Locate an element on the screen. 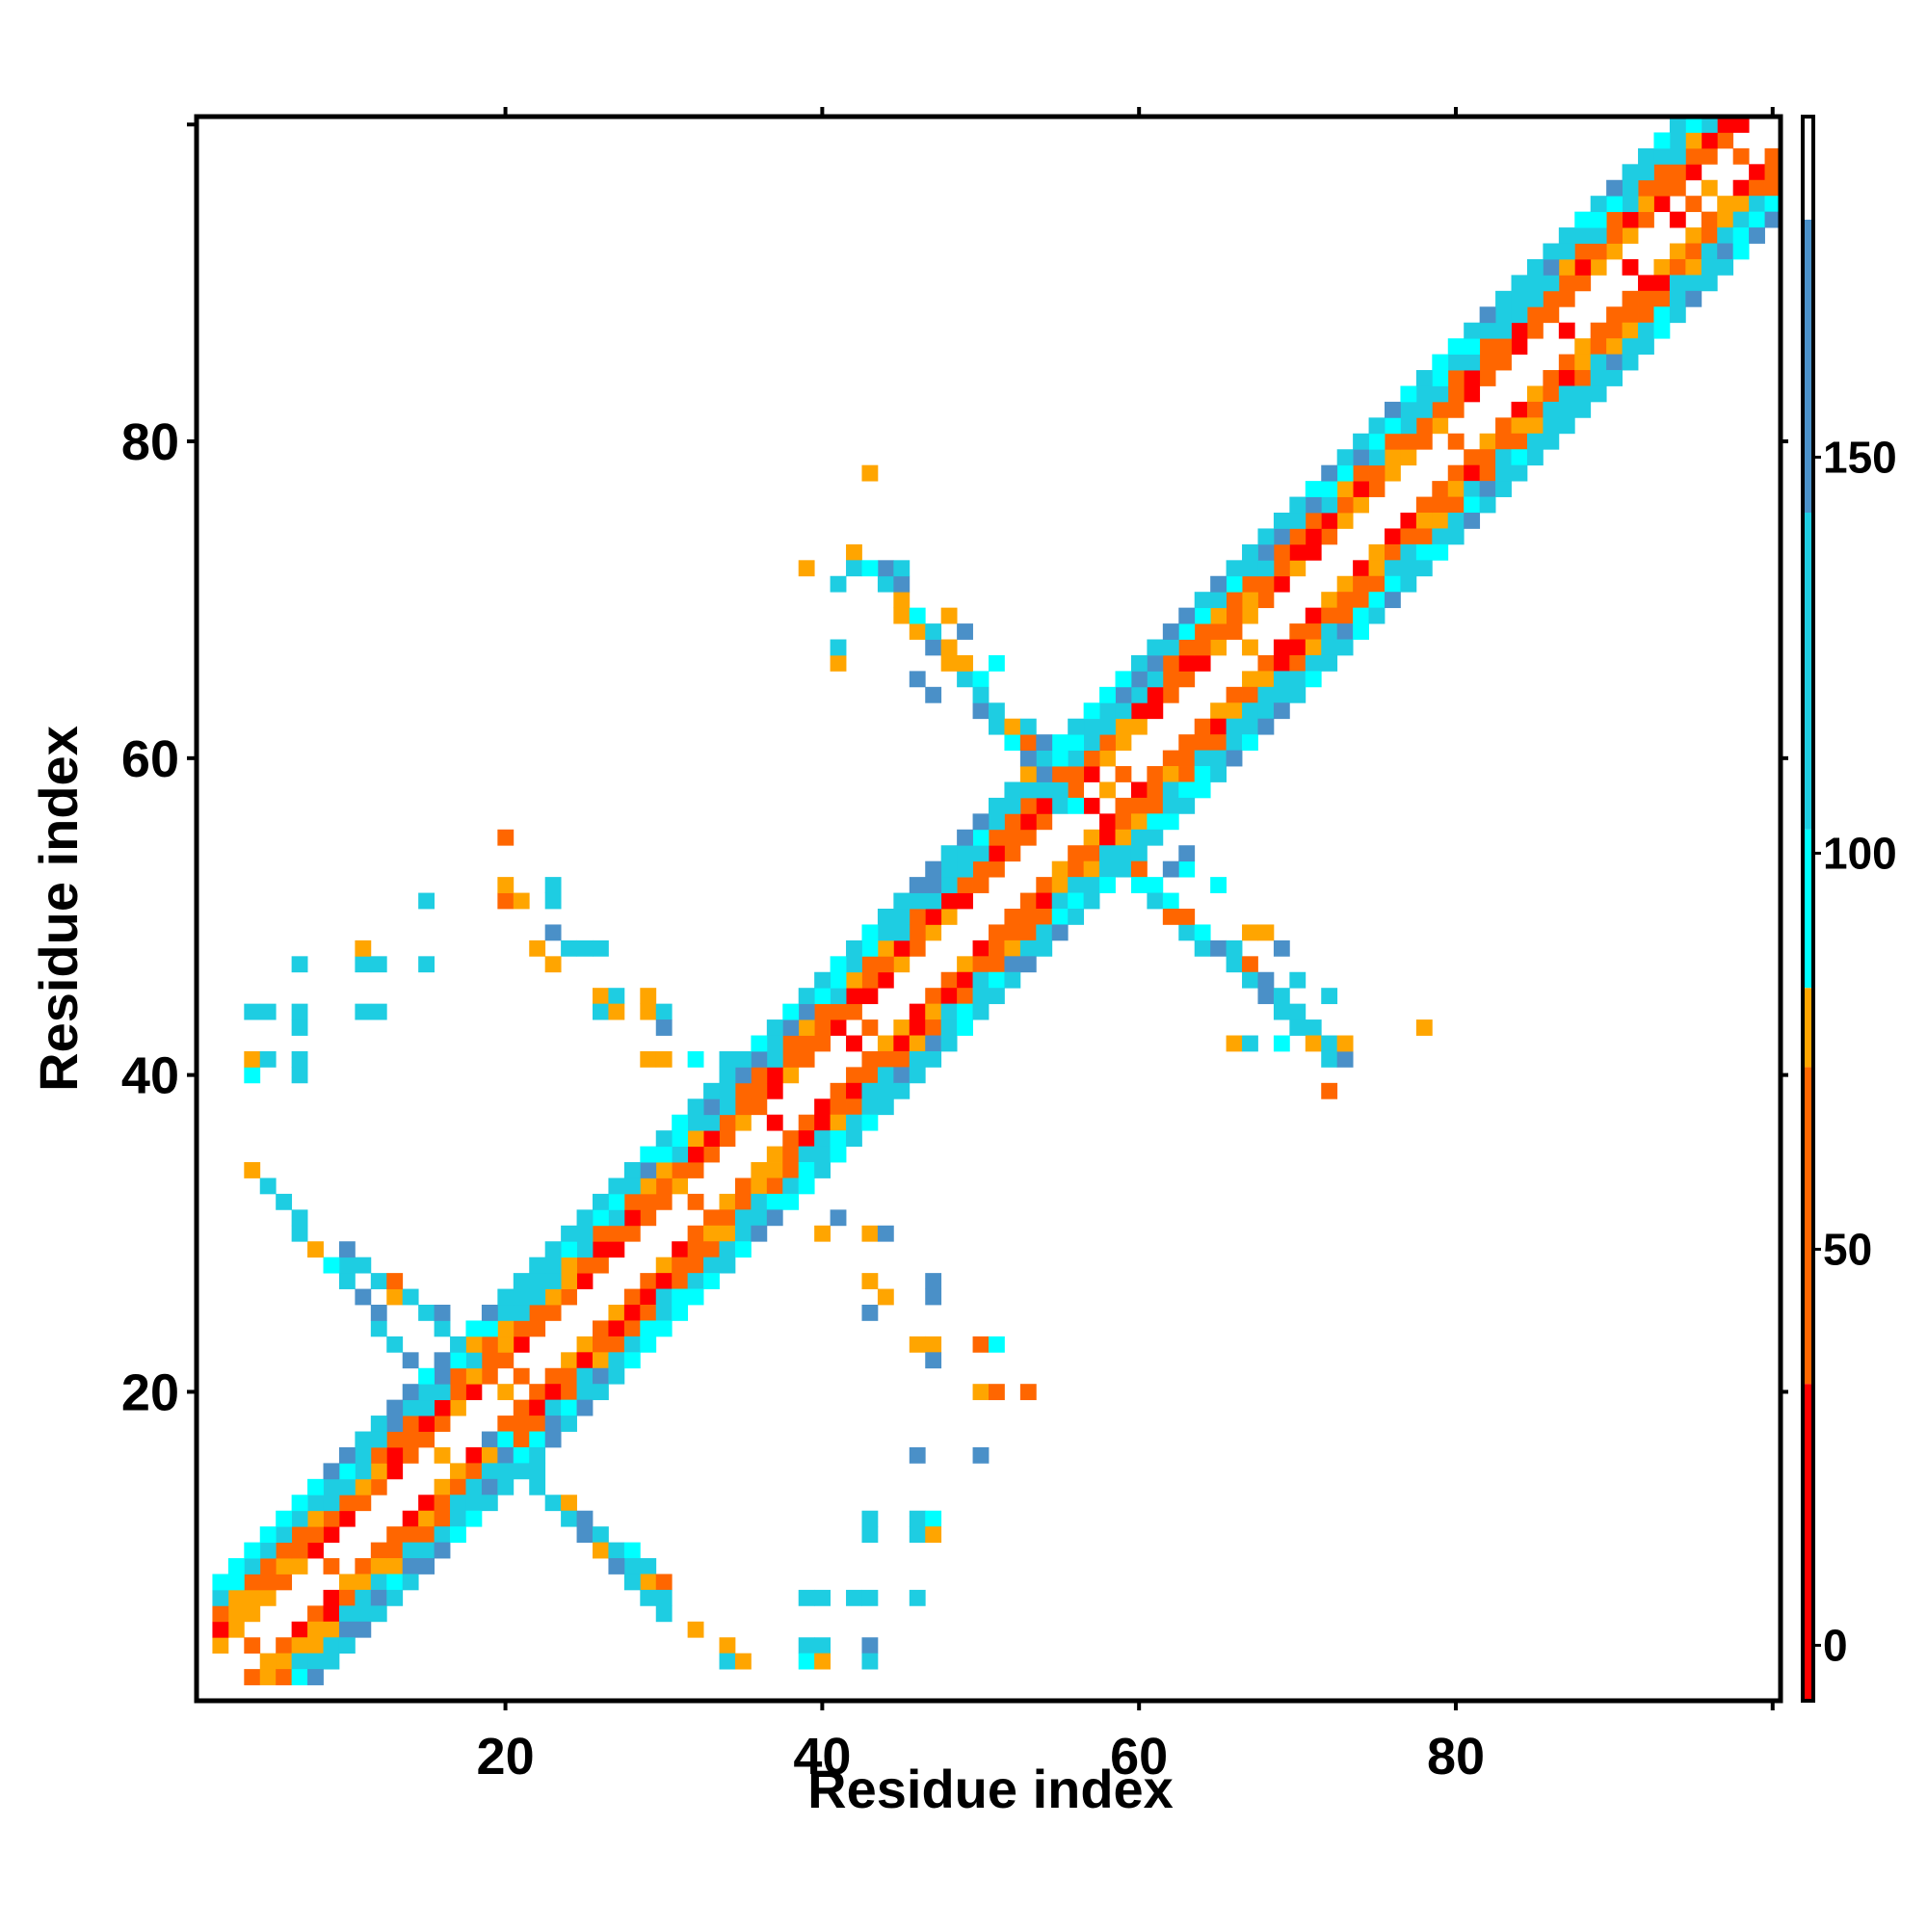 The height and width of the screenshot is (1932, 1927). colorbar-band is located at coordinates (1808, 1226).